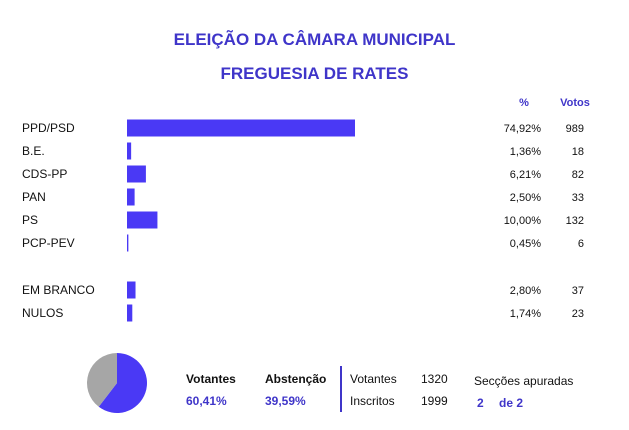 This screenshot has width=629, height=430. What do you see at coordinates (523, 221) in the screenshot?
I see `percent-label: 10,00%` at bounding box center [523, 221].